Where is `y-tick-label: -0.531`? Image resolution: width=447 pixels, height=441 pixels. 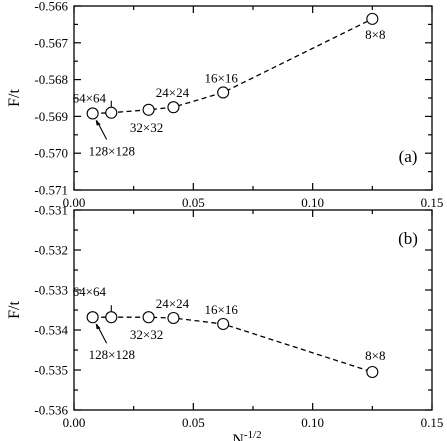 y-tick-label: -0.531 is located at coordinates (51, 210).